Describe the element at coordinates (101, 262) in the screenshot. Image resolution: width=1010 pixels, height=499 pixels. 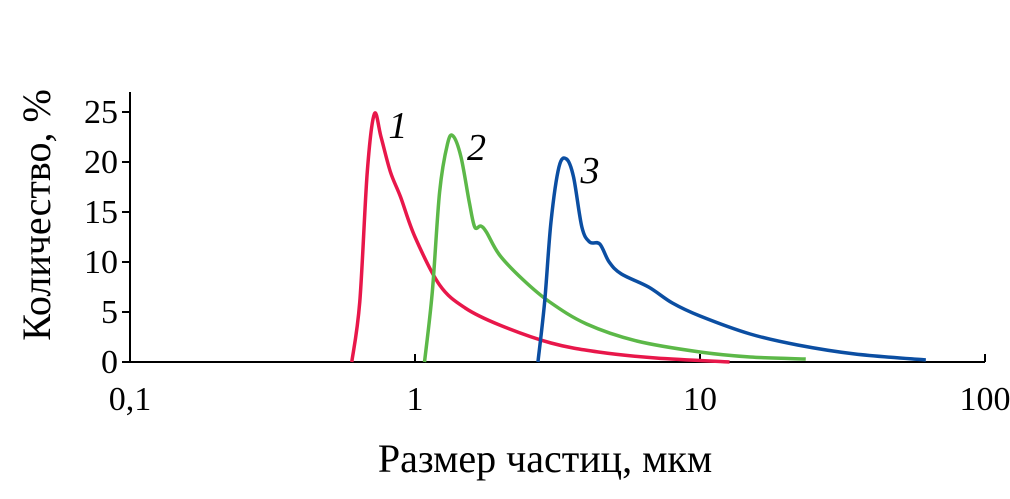
I see `y-tick-label: 10` at that location.